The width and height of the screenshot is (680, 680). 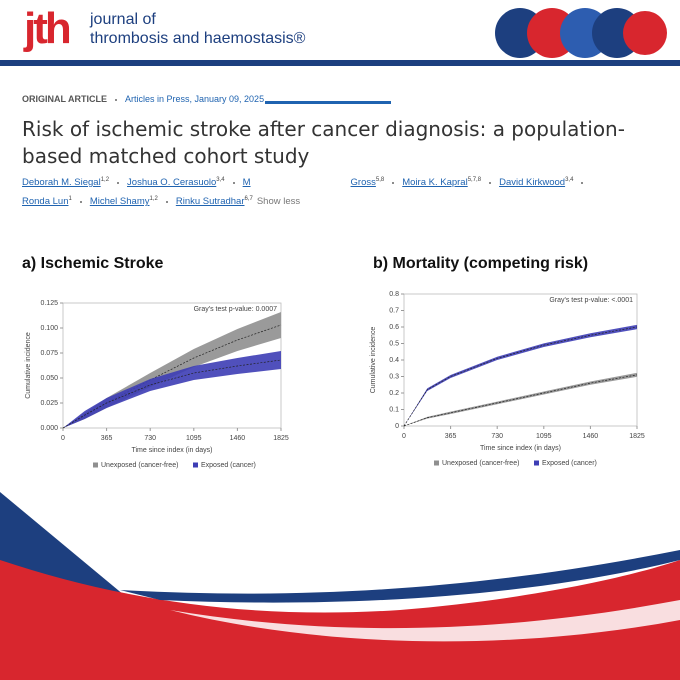 I want to click on chart-title: a) Ischemic Stroke, so click(x=93, y=263).